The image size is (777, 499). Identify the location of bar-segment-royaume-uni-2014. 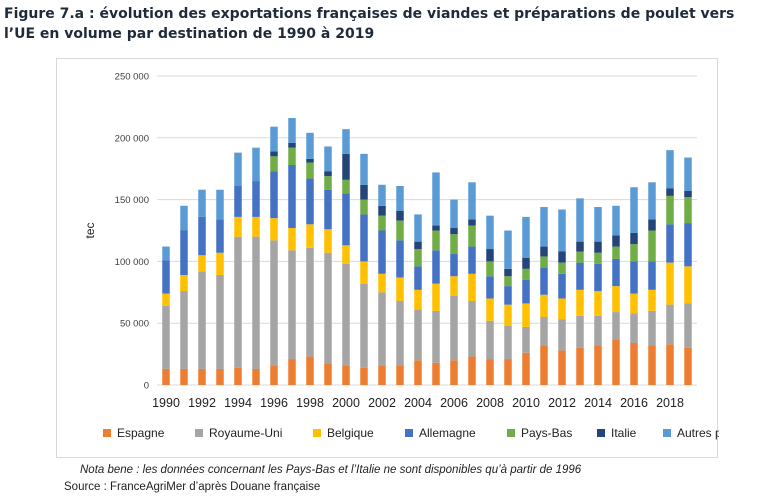
(598, 330).